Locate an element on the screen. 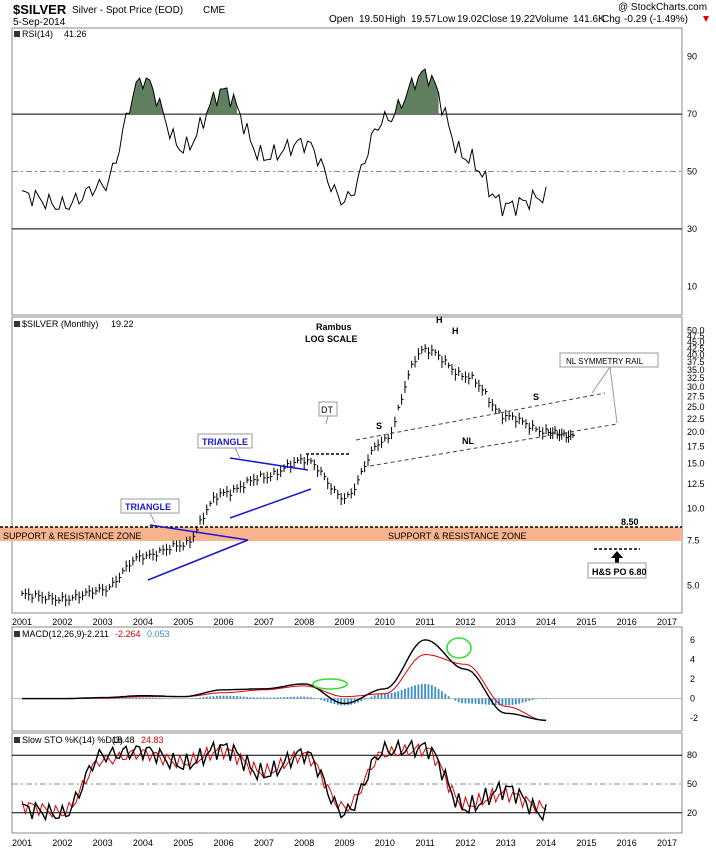 This screenshot has height=850, width=716. symmetry-rail-label: NL SYMMETRY RAIL is located at coordinates (605, 361).